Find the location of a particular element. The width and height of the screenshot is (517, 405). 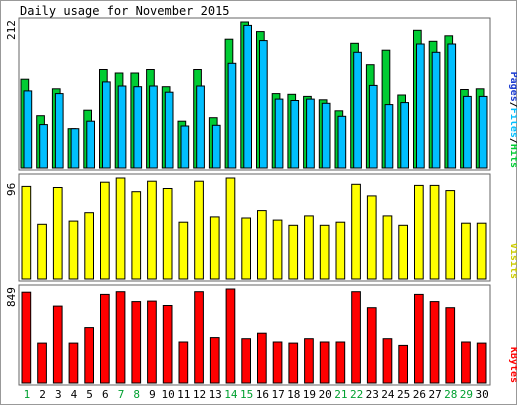

x-tick-label-18: 18 is located at coordinates (293, 394).